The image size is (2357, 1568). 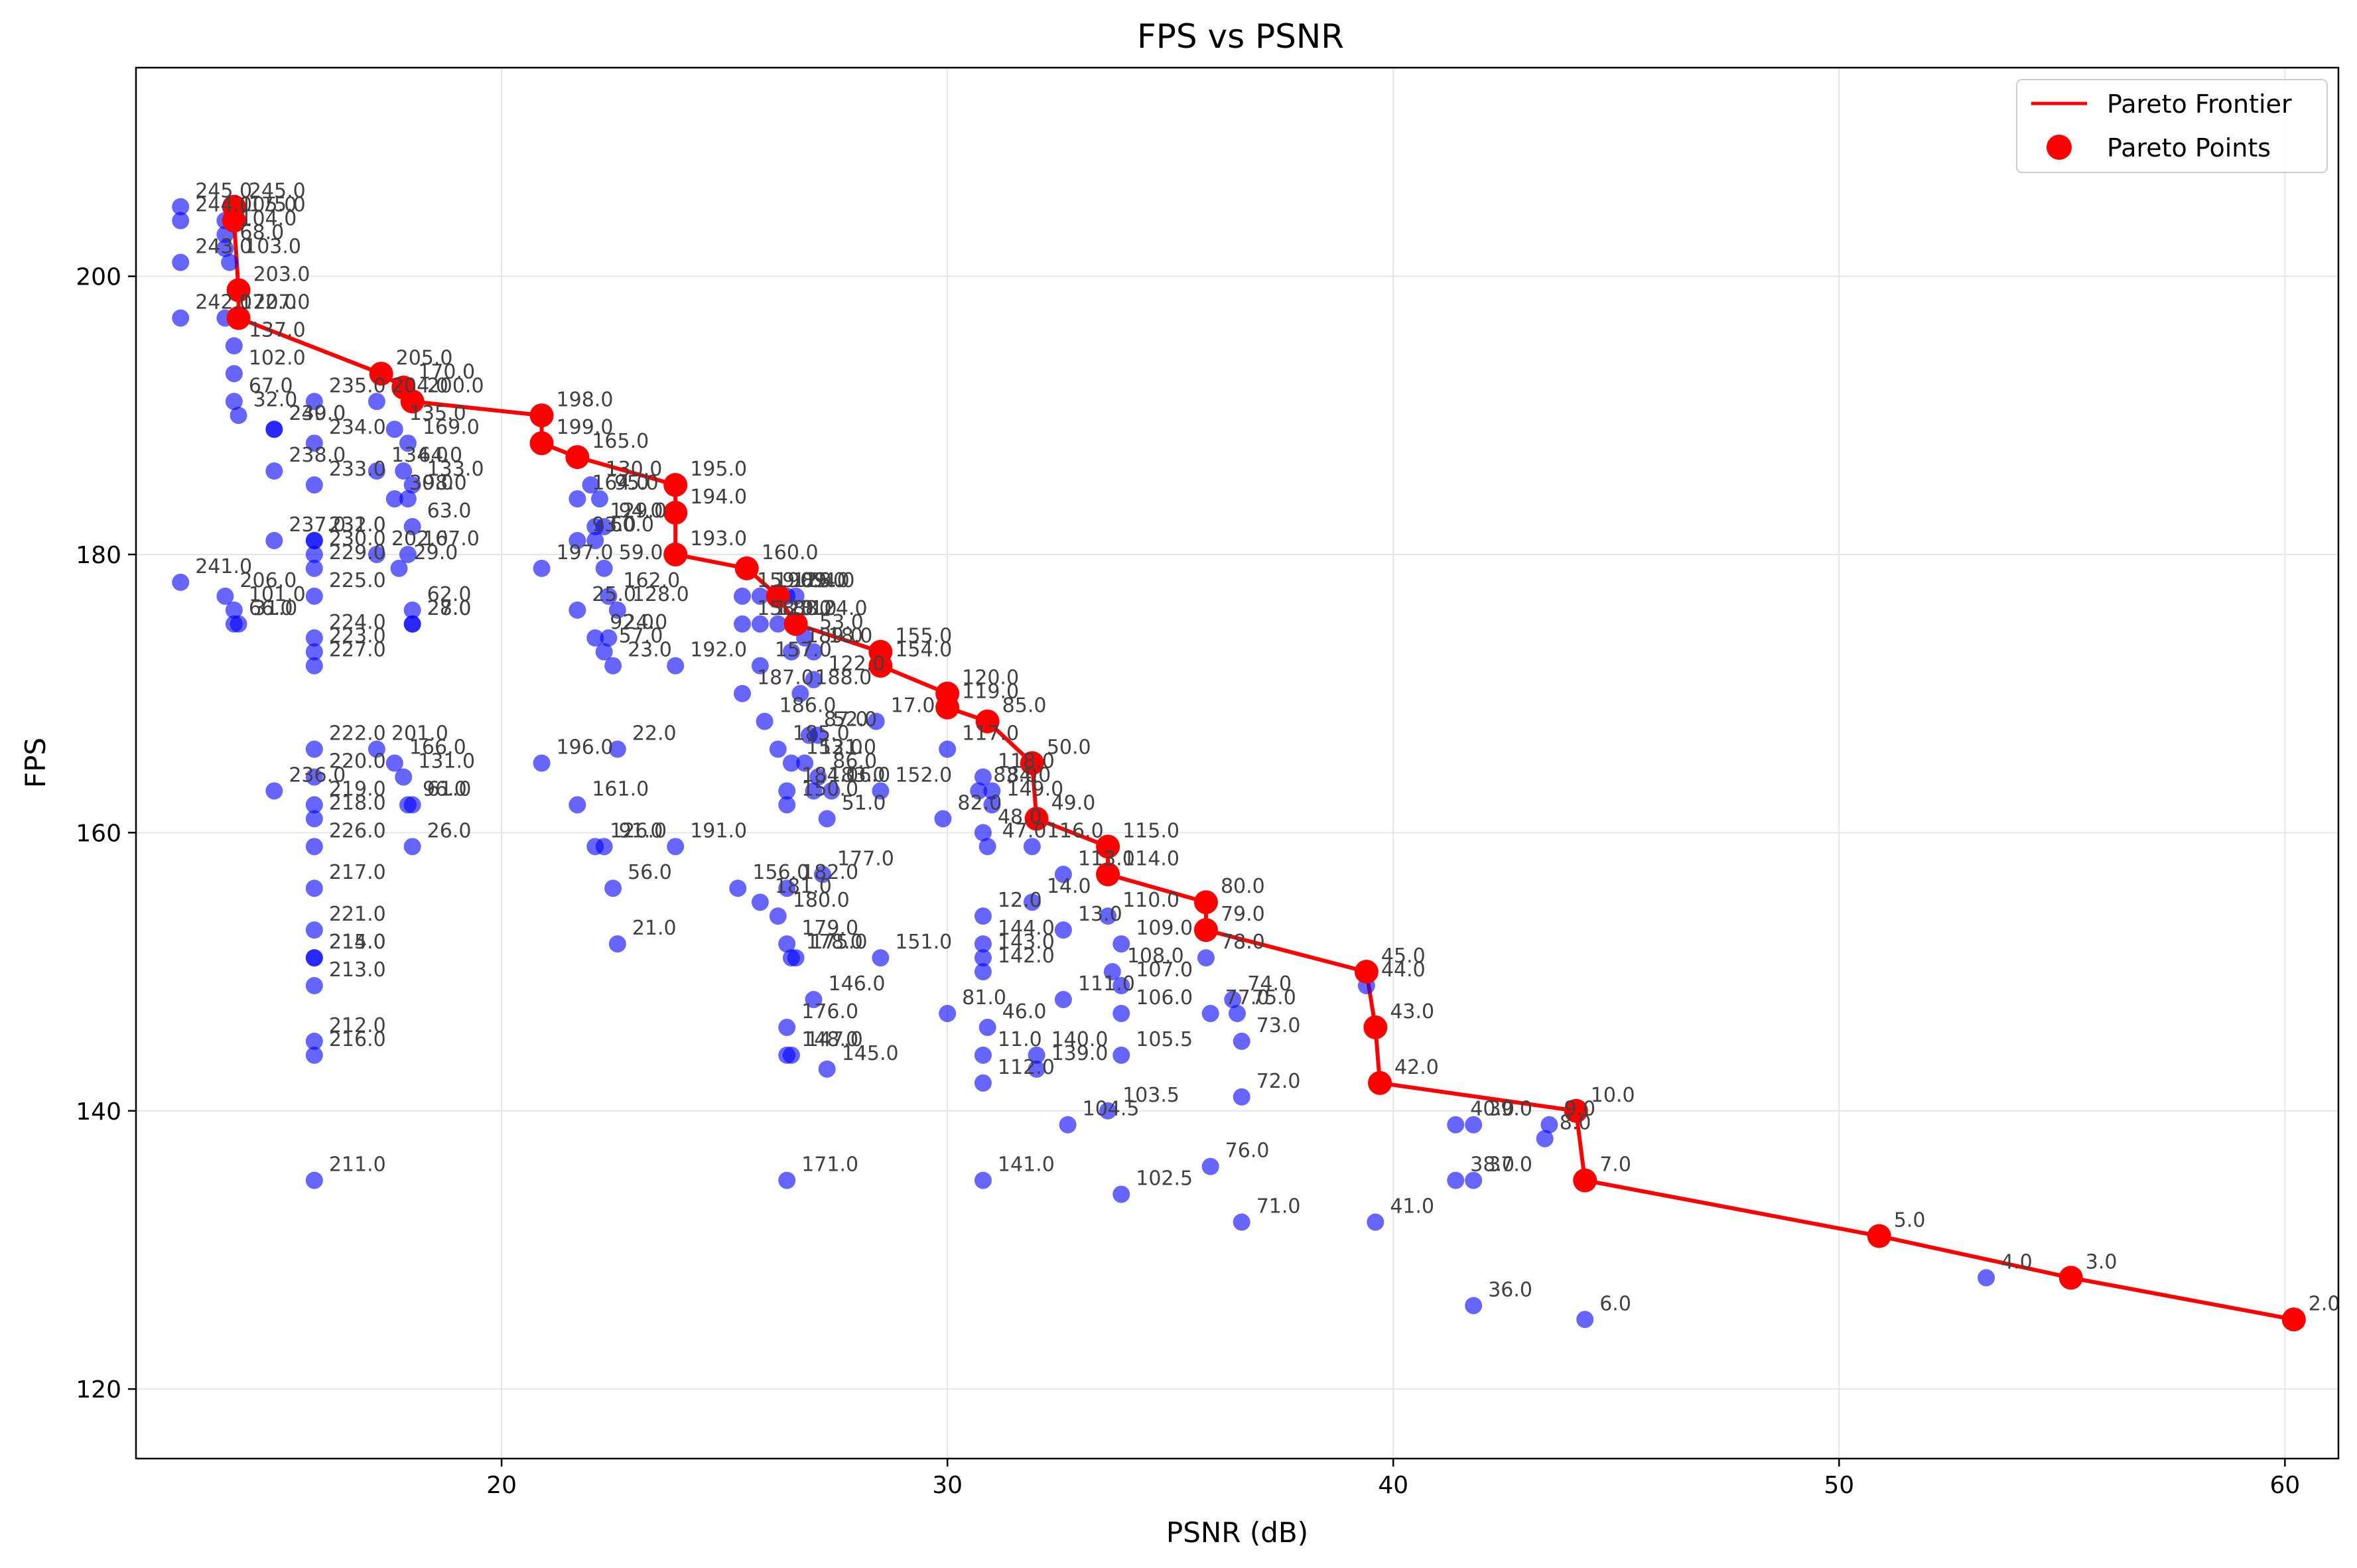 What do you see at coordinates (277, 594) in the screenshot?
I see `point-label: 101.0` at bounding box center [277, 594].